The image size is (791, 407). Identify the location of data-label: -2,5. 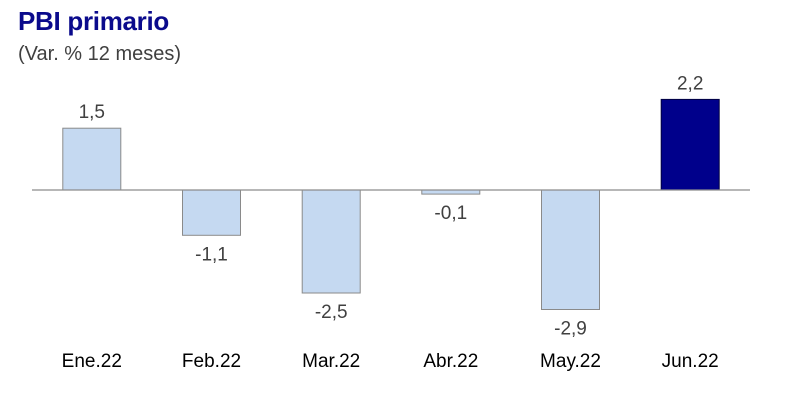
(331, 312).